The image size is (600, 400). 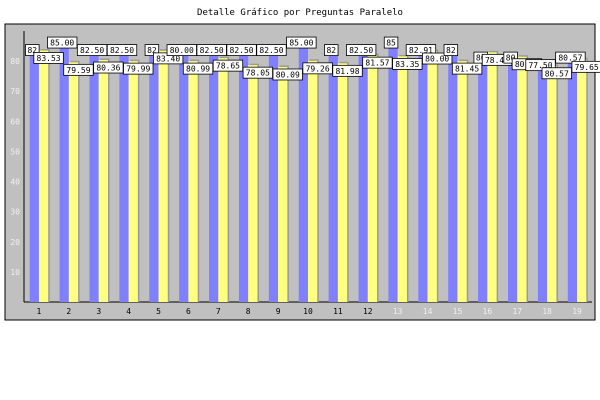 I want to click on x-tick-label-2: 2, so click(x=68, y=311).